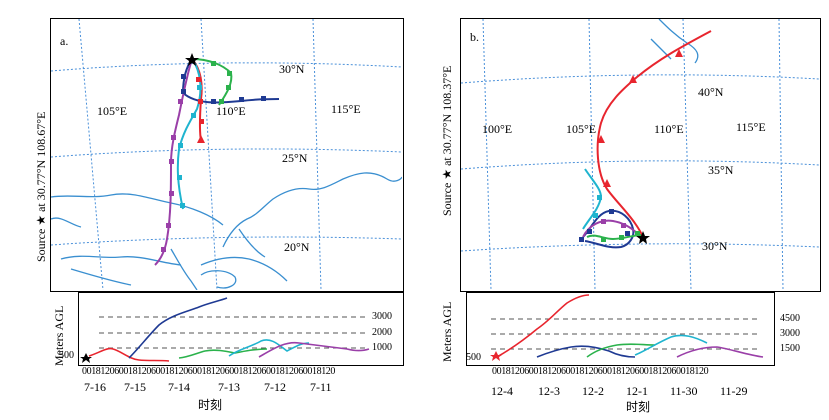 This screenshot has width=829, height=420. I want to click on panel-b-lon-label-2: 105°E, so click(581, 129).